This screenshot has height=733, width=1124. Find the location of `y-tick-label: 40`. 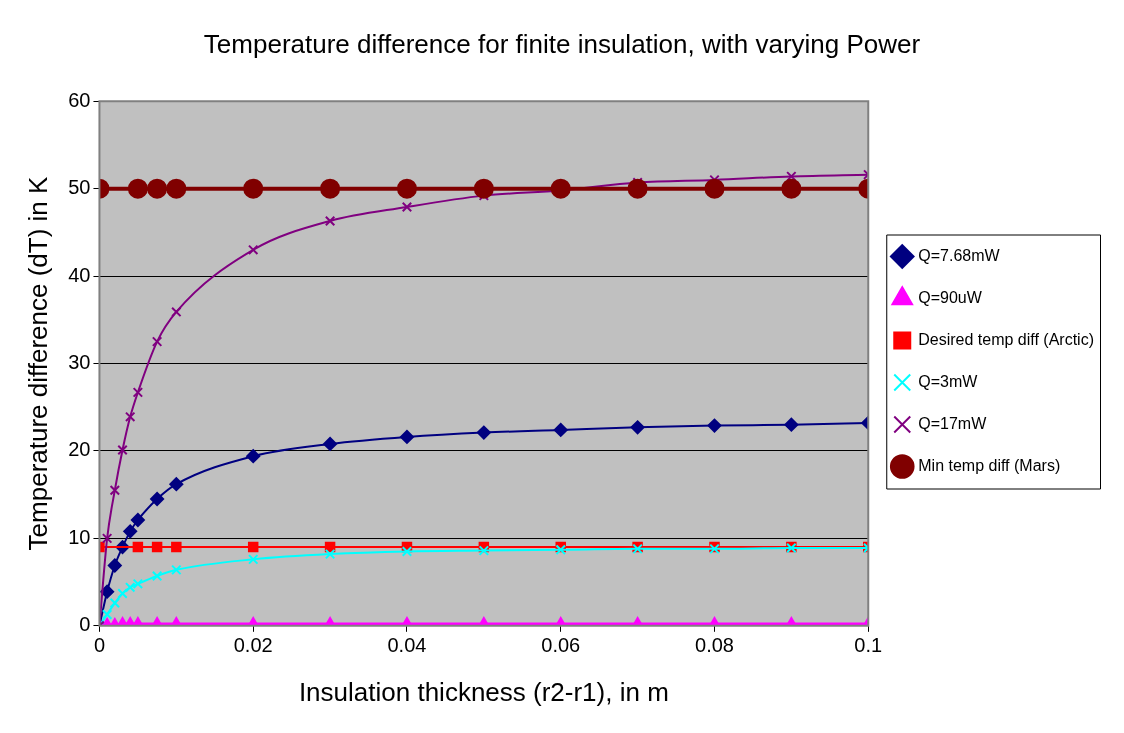

y-tick-label: 40 is located at coordinates (79, 274).